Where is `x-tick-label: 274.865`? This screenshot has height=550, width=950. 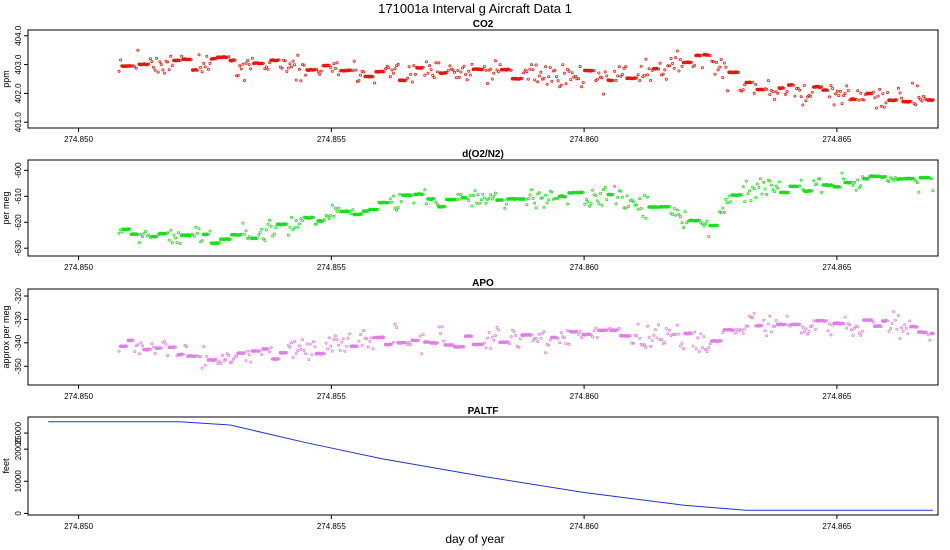 x-tick-label: 274.865 is located at coordinates (836, 139).